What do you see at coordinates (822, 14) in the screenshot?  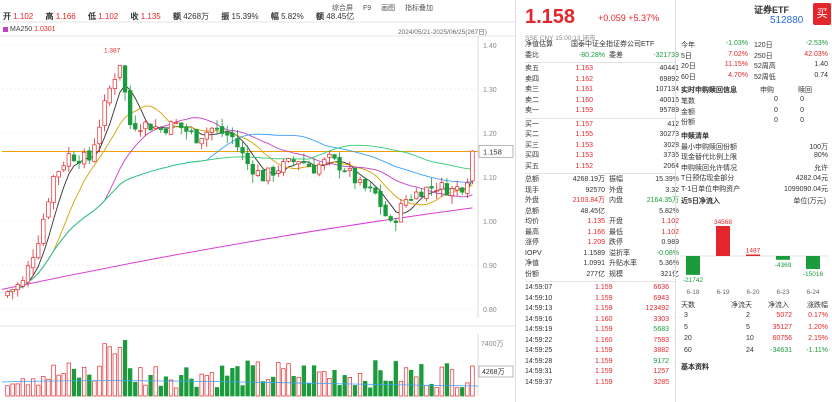 I see `buy-button: 买` at bounding box center [822, 14].